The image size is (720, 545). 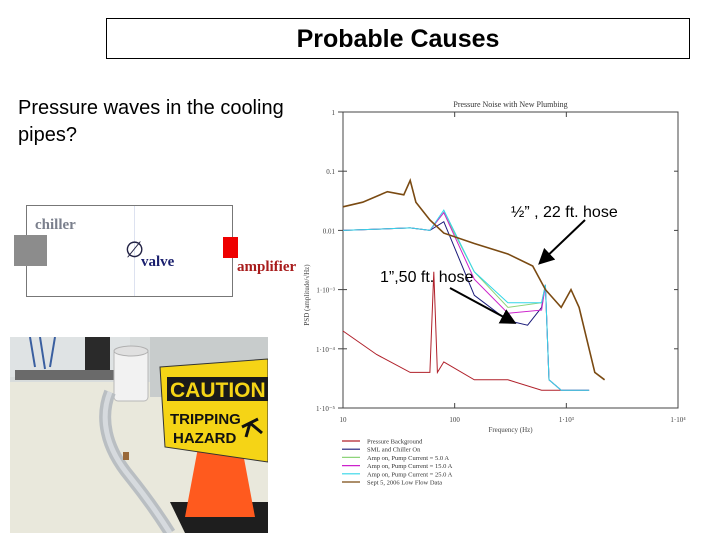 What do you see at coordinates (267, 267) in the screenshot?
I see `amplifier-label: amplifier` at bounding box center [267, 267].